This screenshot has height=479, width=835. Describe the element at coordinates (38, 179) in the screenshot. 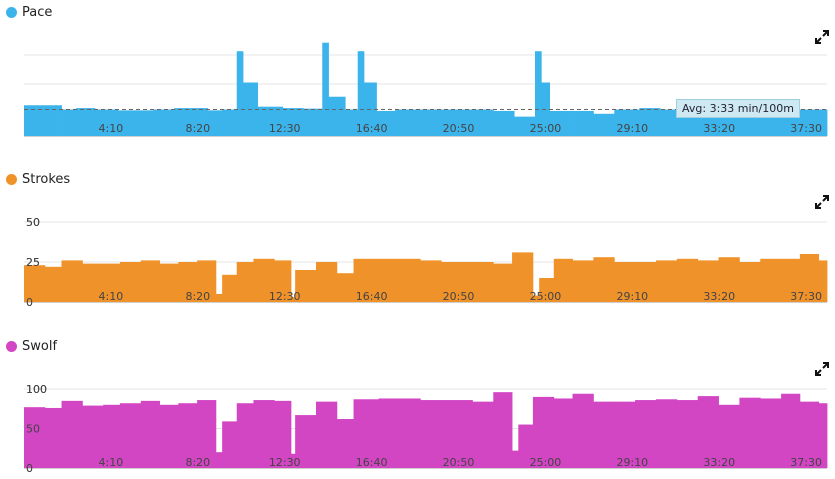

I see `strokes-legend: Strokes` at that location.